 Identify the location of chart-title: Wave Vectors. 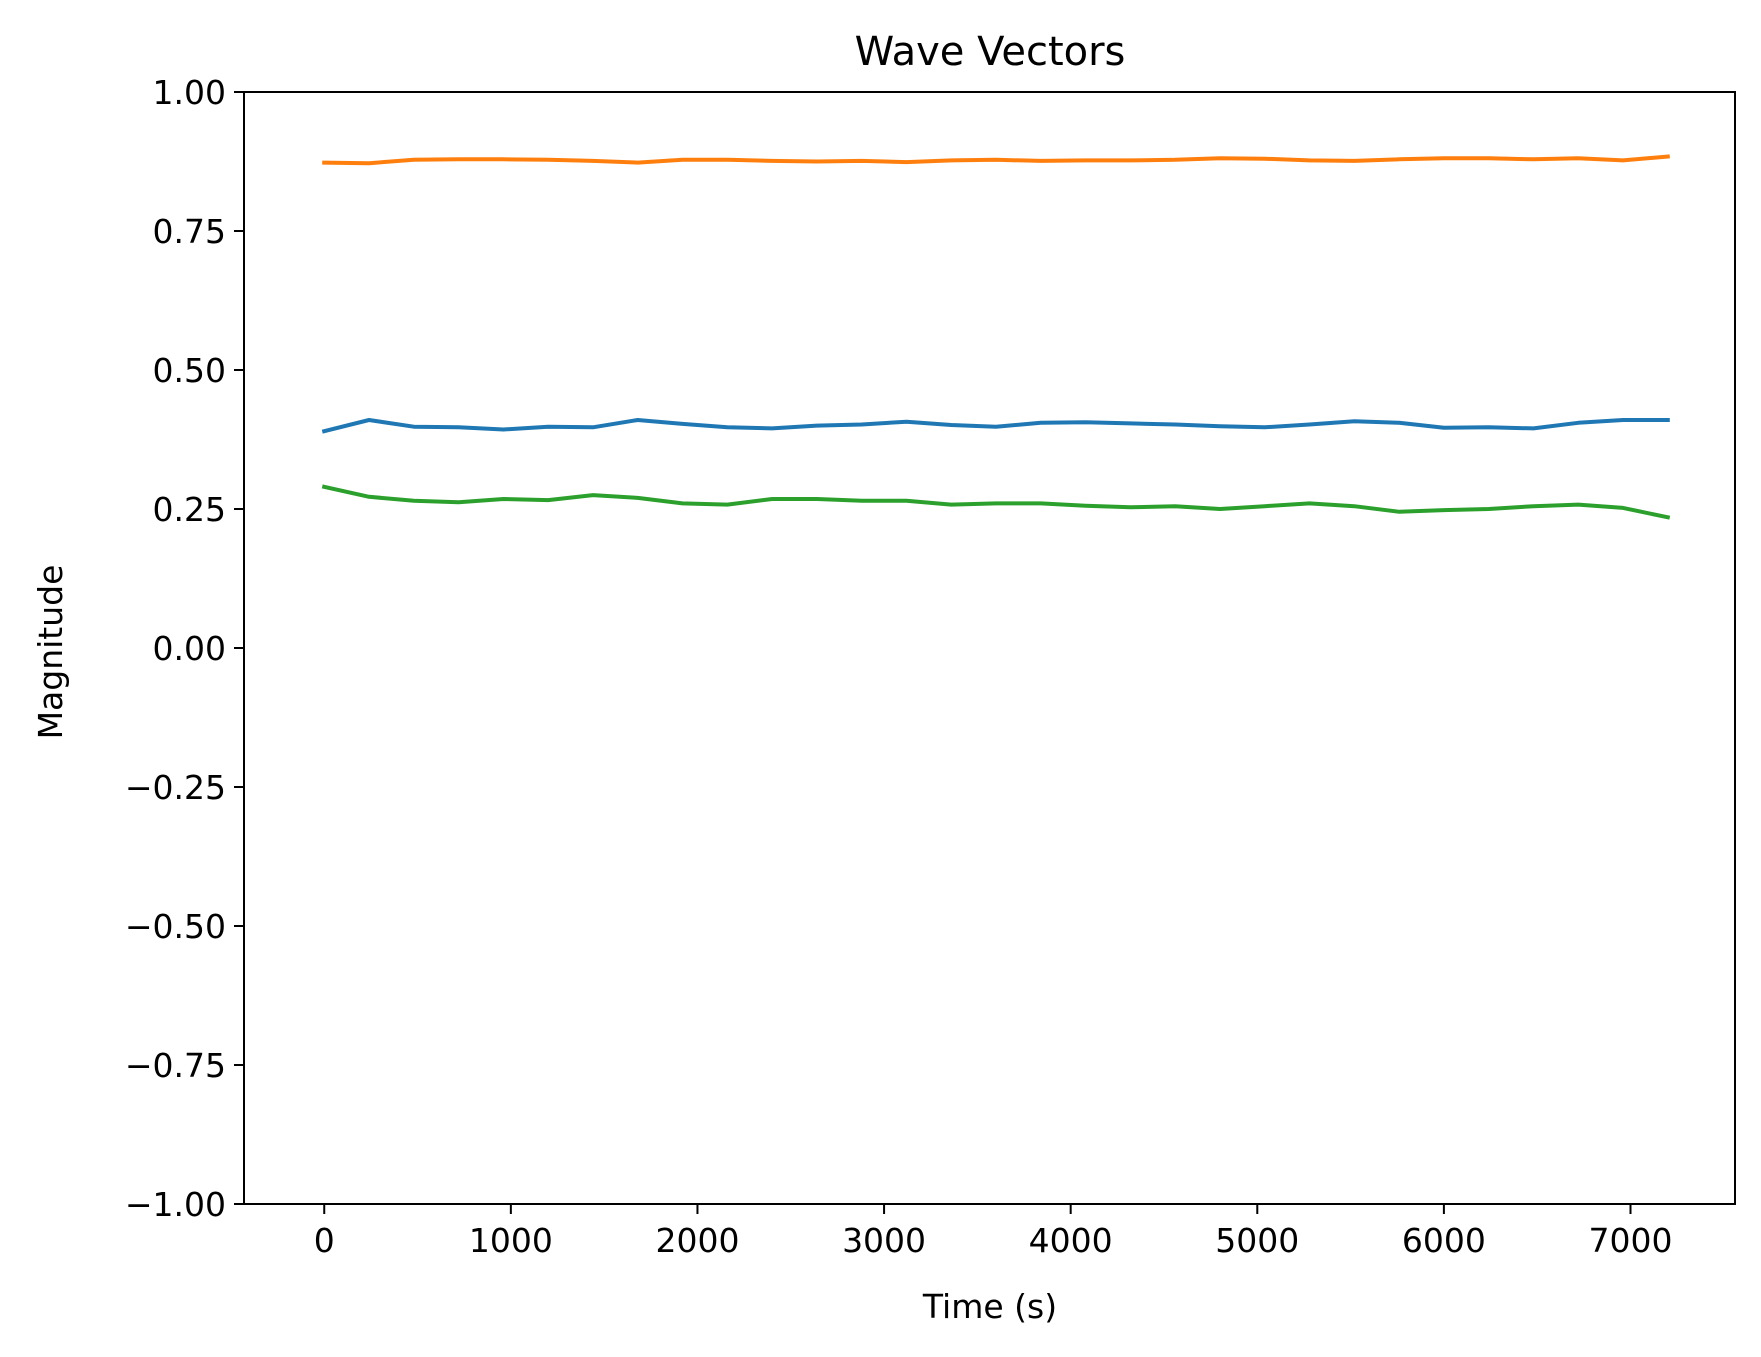
(990, 52).